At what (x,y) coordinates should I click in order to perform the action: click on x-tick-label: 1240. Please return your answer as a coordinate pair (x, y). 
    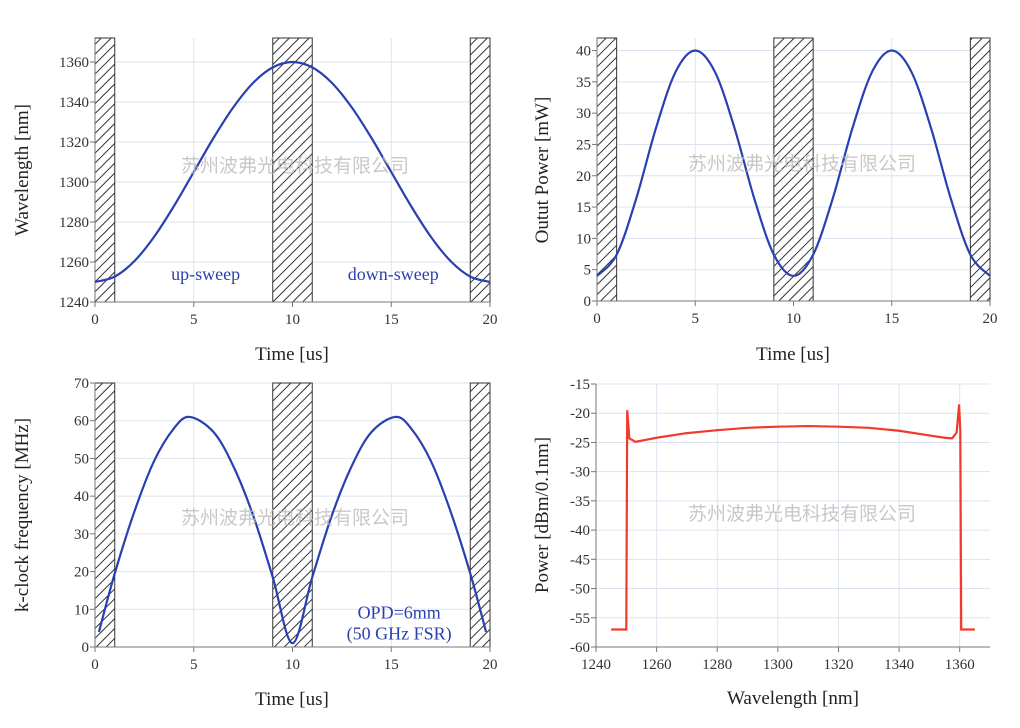
    Looking at the image, I should click on (596, 665).